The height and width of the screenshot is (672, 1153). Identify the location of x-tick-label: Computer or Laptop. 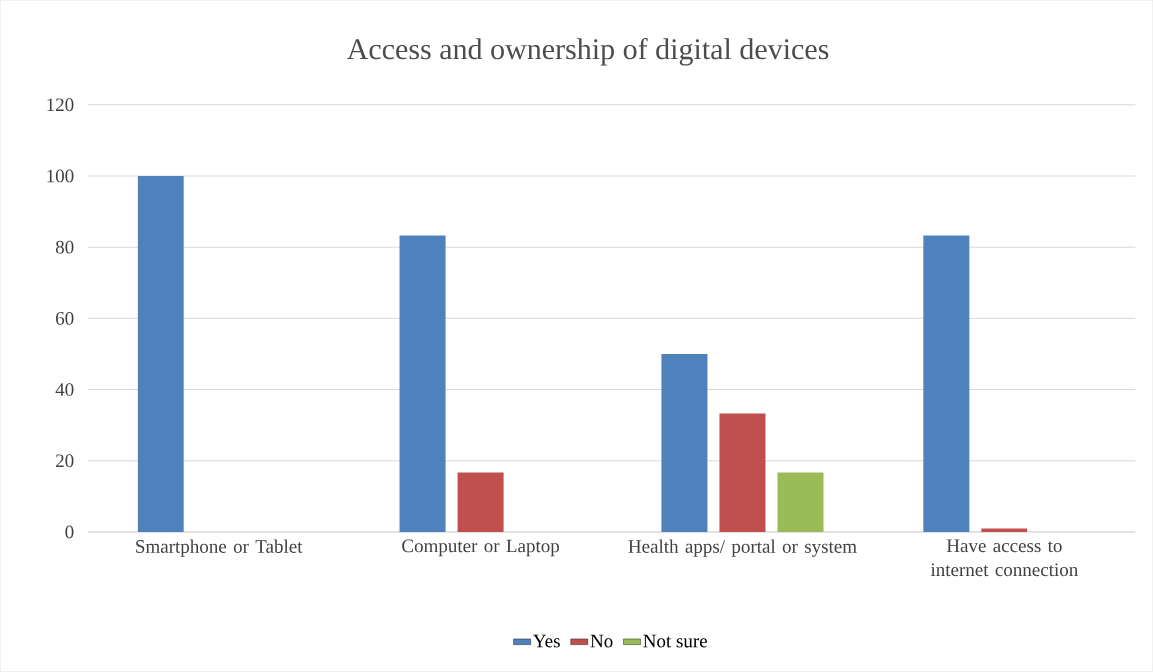
(481, 548).